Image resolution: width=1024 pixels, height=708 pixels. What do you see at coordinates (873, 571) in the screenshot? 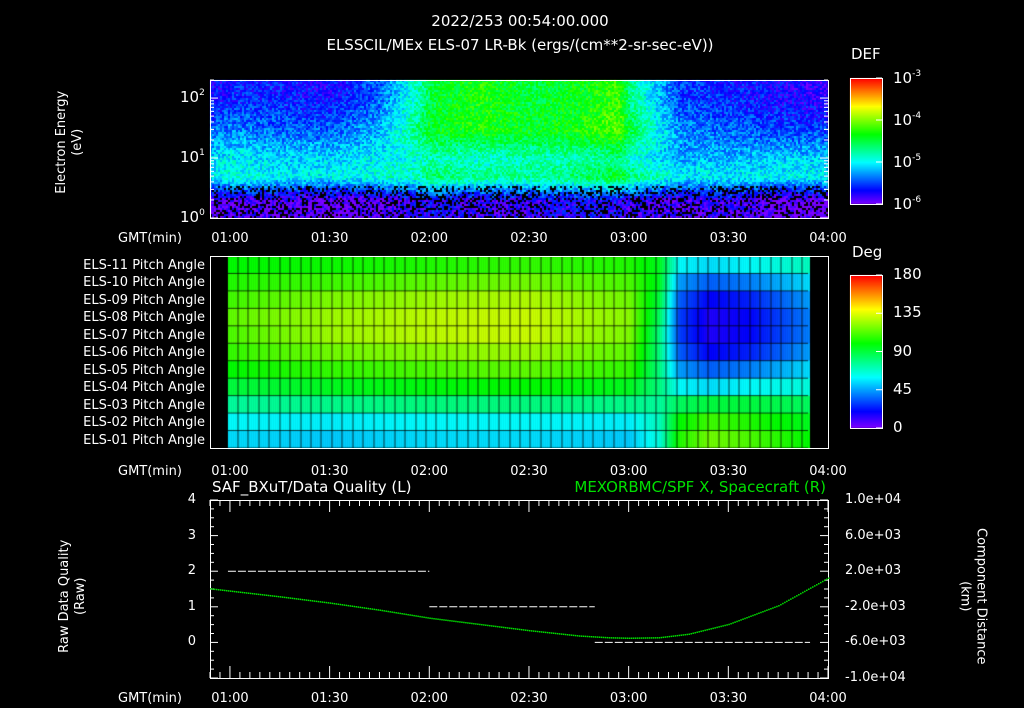
I see `distance-tick-label: 2.0e+03` at bounding box center [873, 571].